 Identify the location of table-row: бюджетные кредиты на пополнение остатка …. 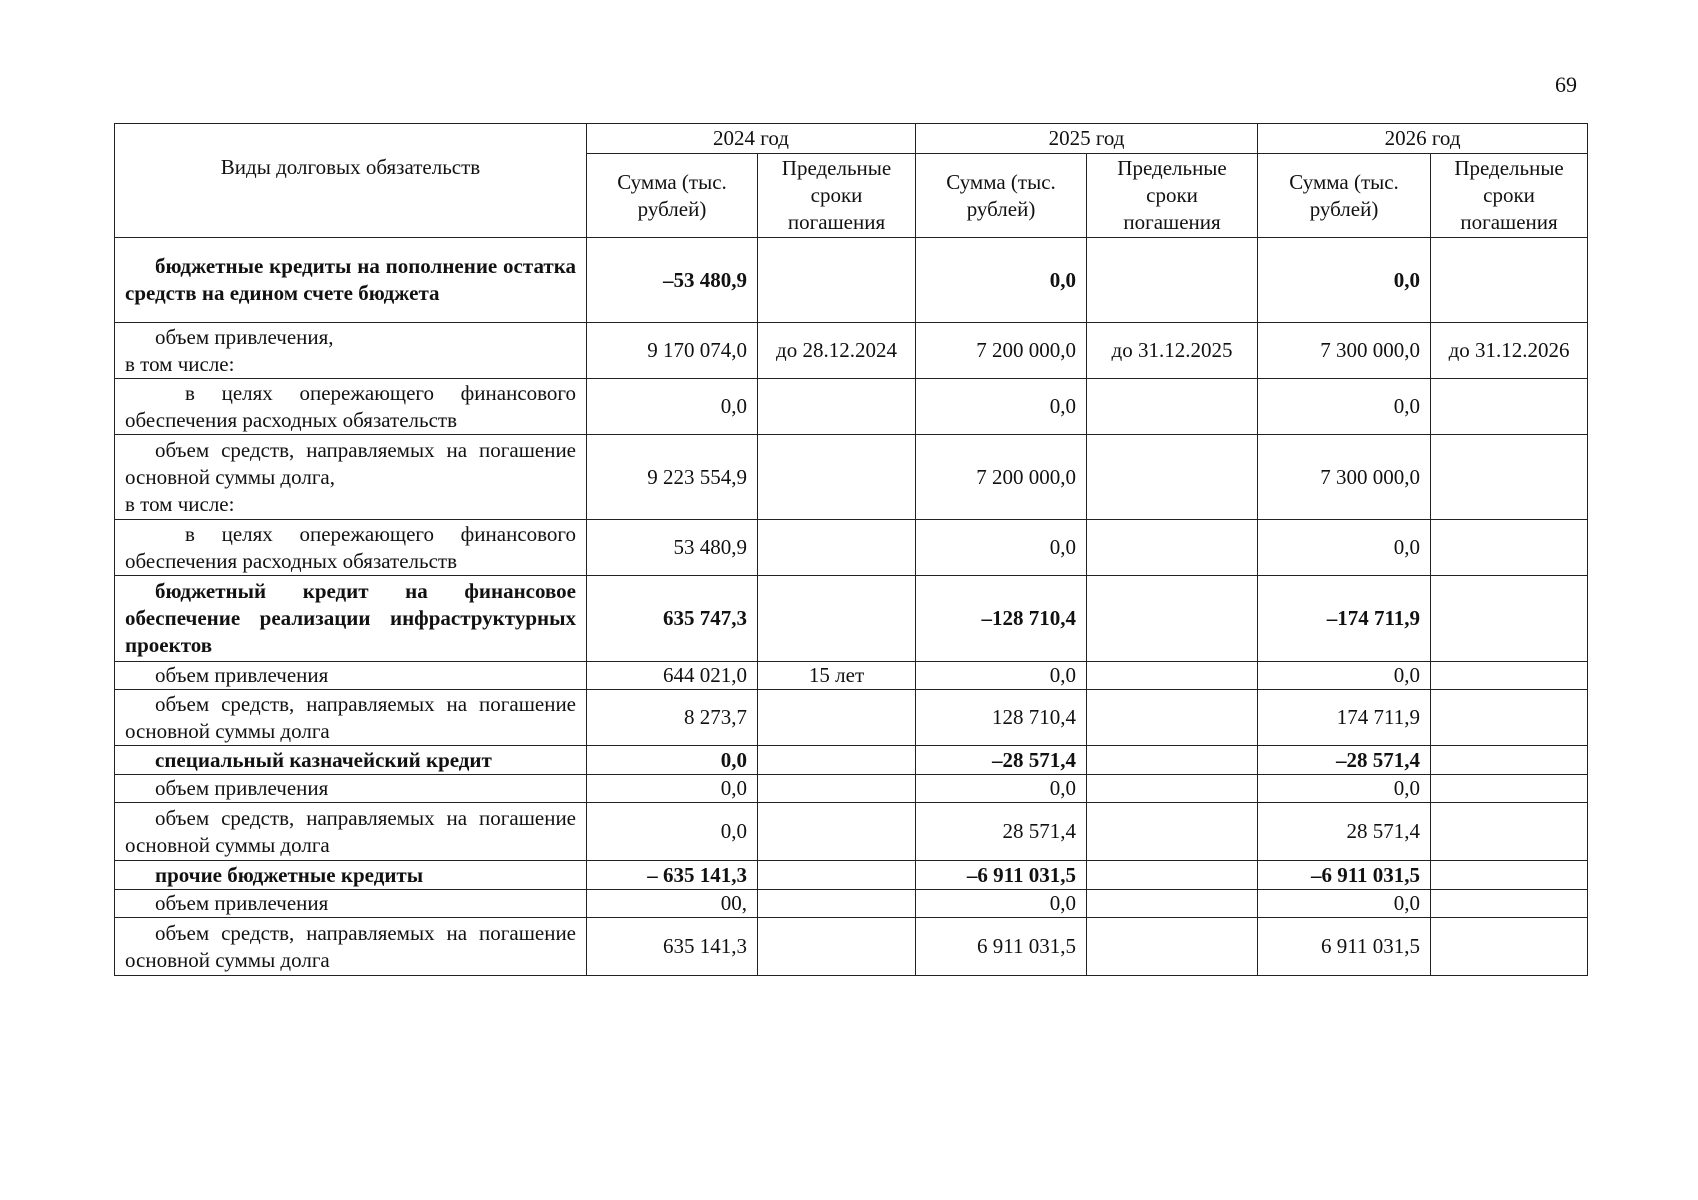
(851, 280).